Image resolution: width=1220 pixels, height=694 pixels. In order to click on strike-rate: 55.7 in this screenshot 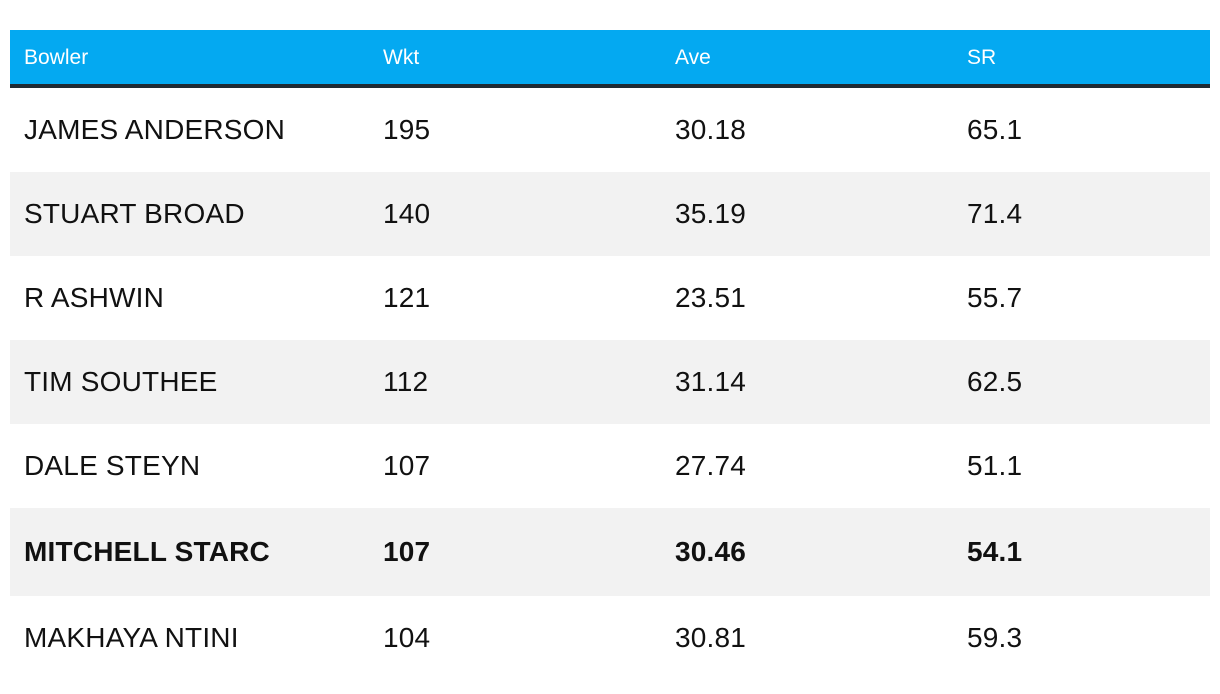, I will do `click(995, 297)`.